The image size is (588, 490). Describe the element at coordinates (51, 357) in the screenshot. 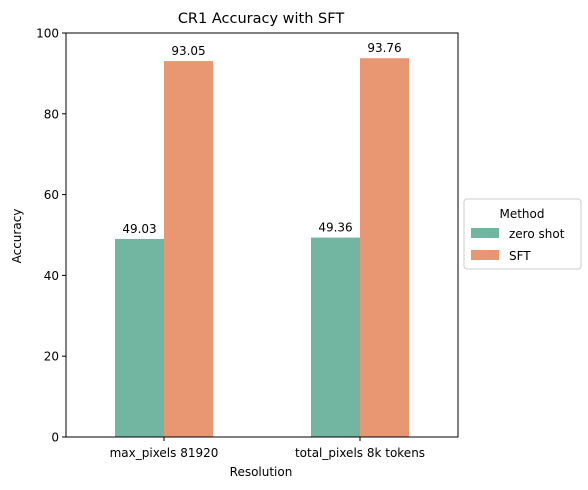

I see `y-tick-label: 20` at that location.